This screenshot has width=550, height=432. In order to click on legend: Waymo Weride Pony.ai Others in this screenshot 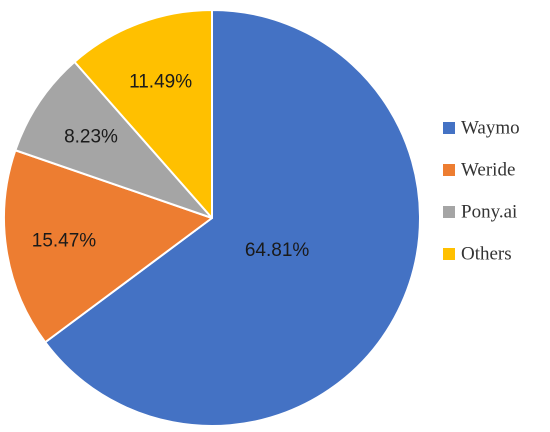, I will do `click(481, 191)`.